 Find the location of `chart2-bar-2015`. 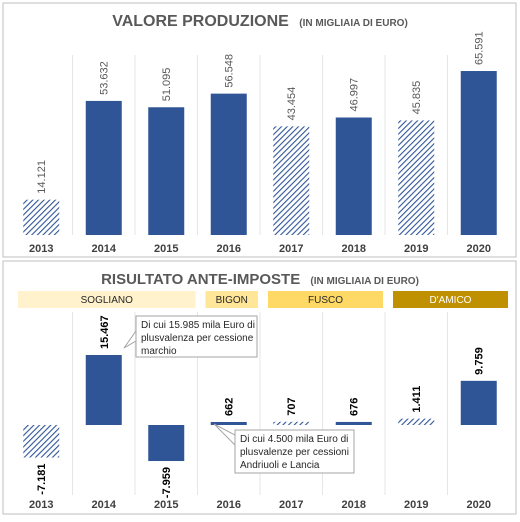

chart2-bar-2015 is located at coordinates (166, 443).